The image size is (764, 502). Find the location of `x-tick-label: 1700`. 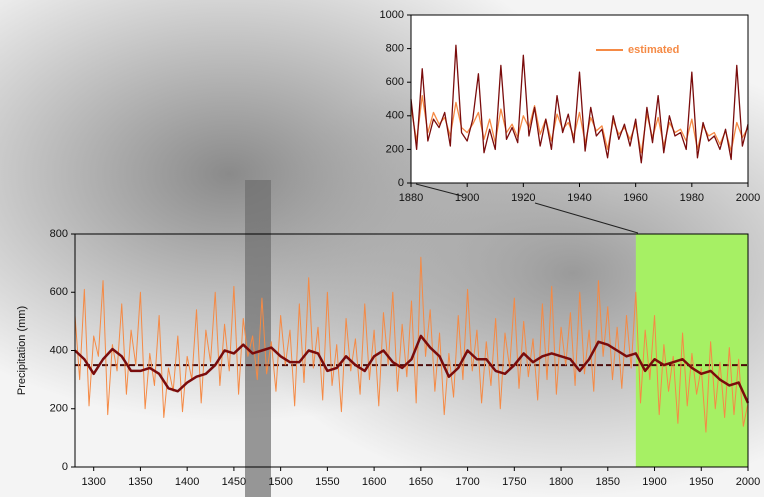

x-tick-label: 1700 is located at coordinates (467, 482).